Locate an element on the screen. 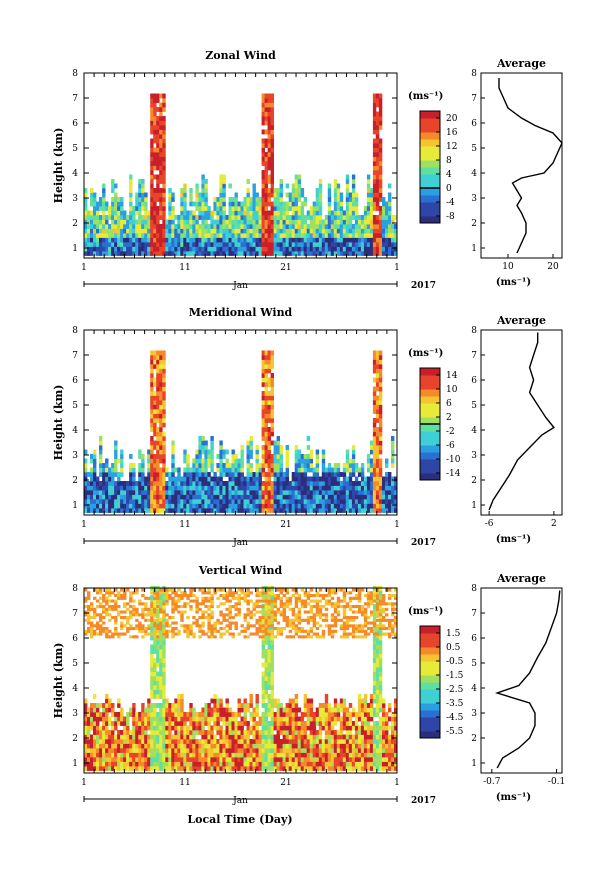  avg-x-tick-label: -0.1 is located at coordinates (556, 782).